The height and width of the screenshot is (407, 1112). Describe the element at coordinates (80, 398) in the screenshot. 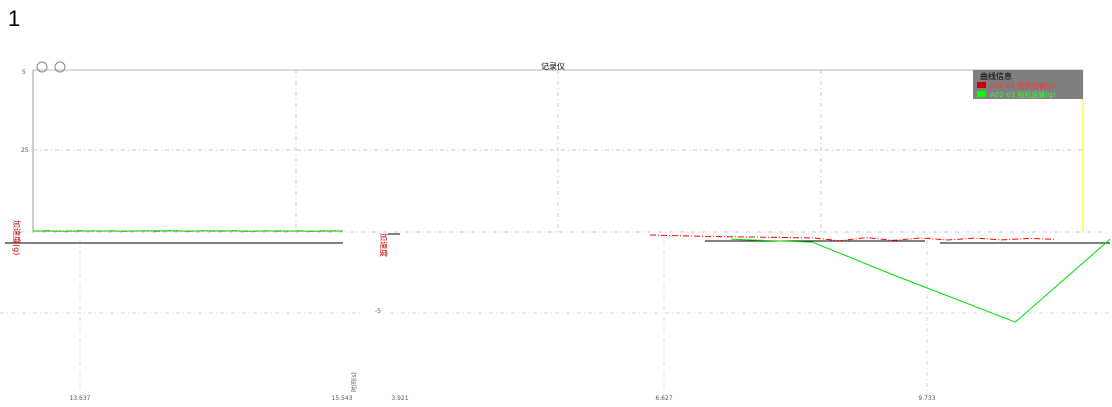

I see `x-tick: 13.637` at that location.